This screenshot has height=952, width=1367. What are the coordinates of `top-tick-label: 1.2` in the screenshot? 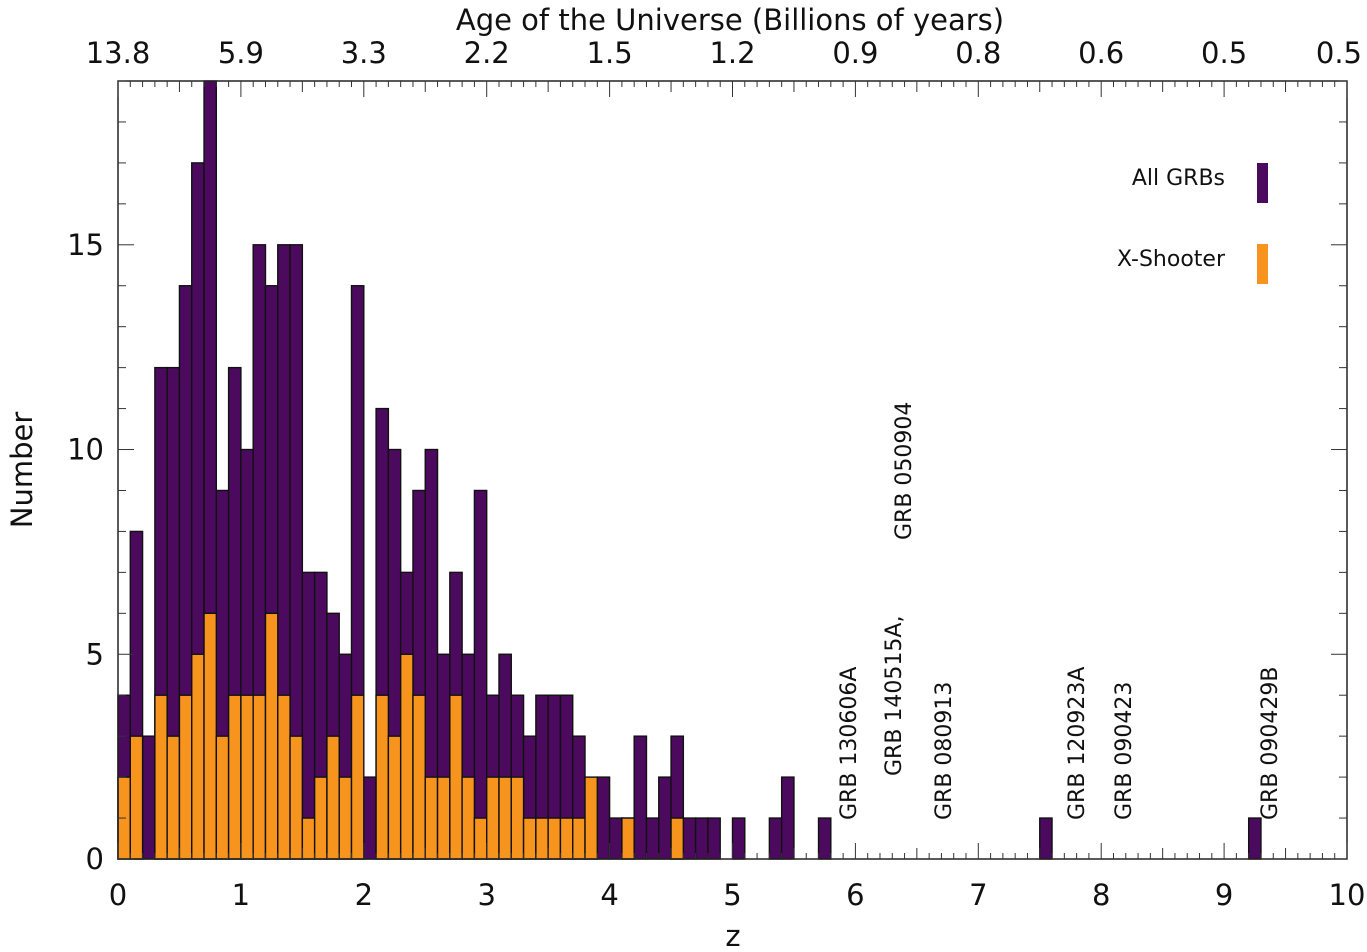 It's located at (732, 53).